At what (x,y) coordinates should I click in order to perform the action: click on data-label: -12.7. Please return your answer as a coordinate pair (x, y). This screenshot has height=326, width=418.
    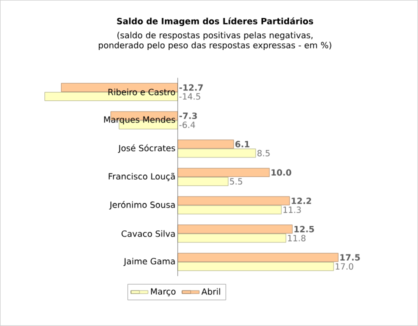
    Looking at the image, I should click on (191, 87).